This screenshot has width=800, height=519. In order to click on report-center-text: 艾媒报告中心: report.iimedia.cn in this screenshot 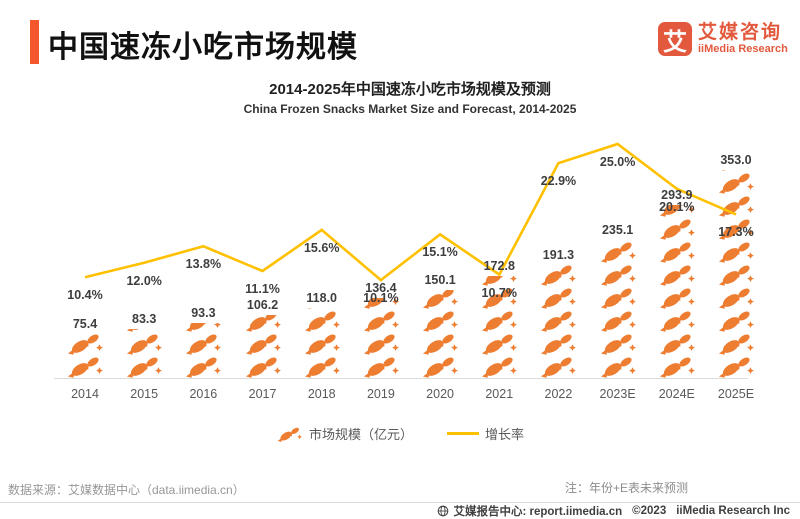, I will do `click(538, 512)`.